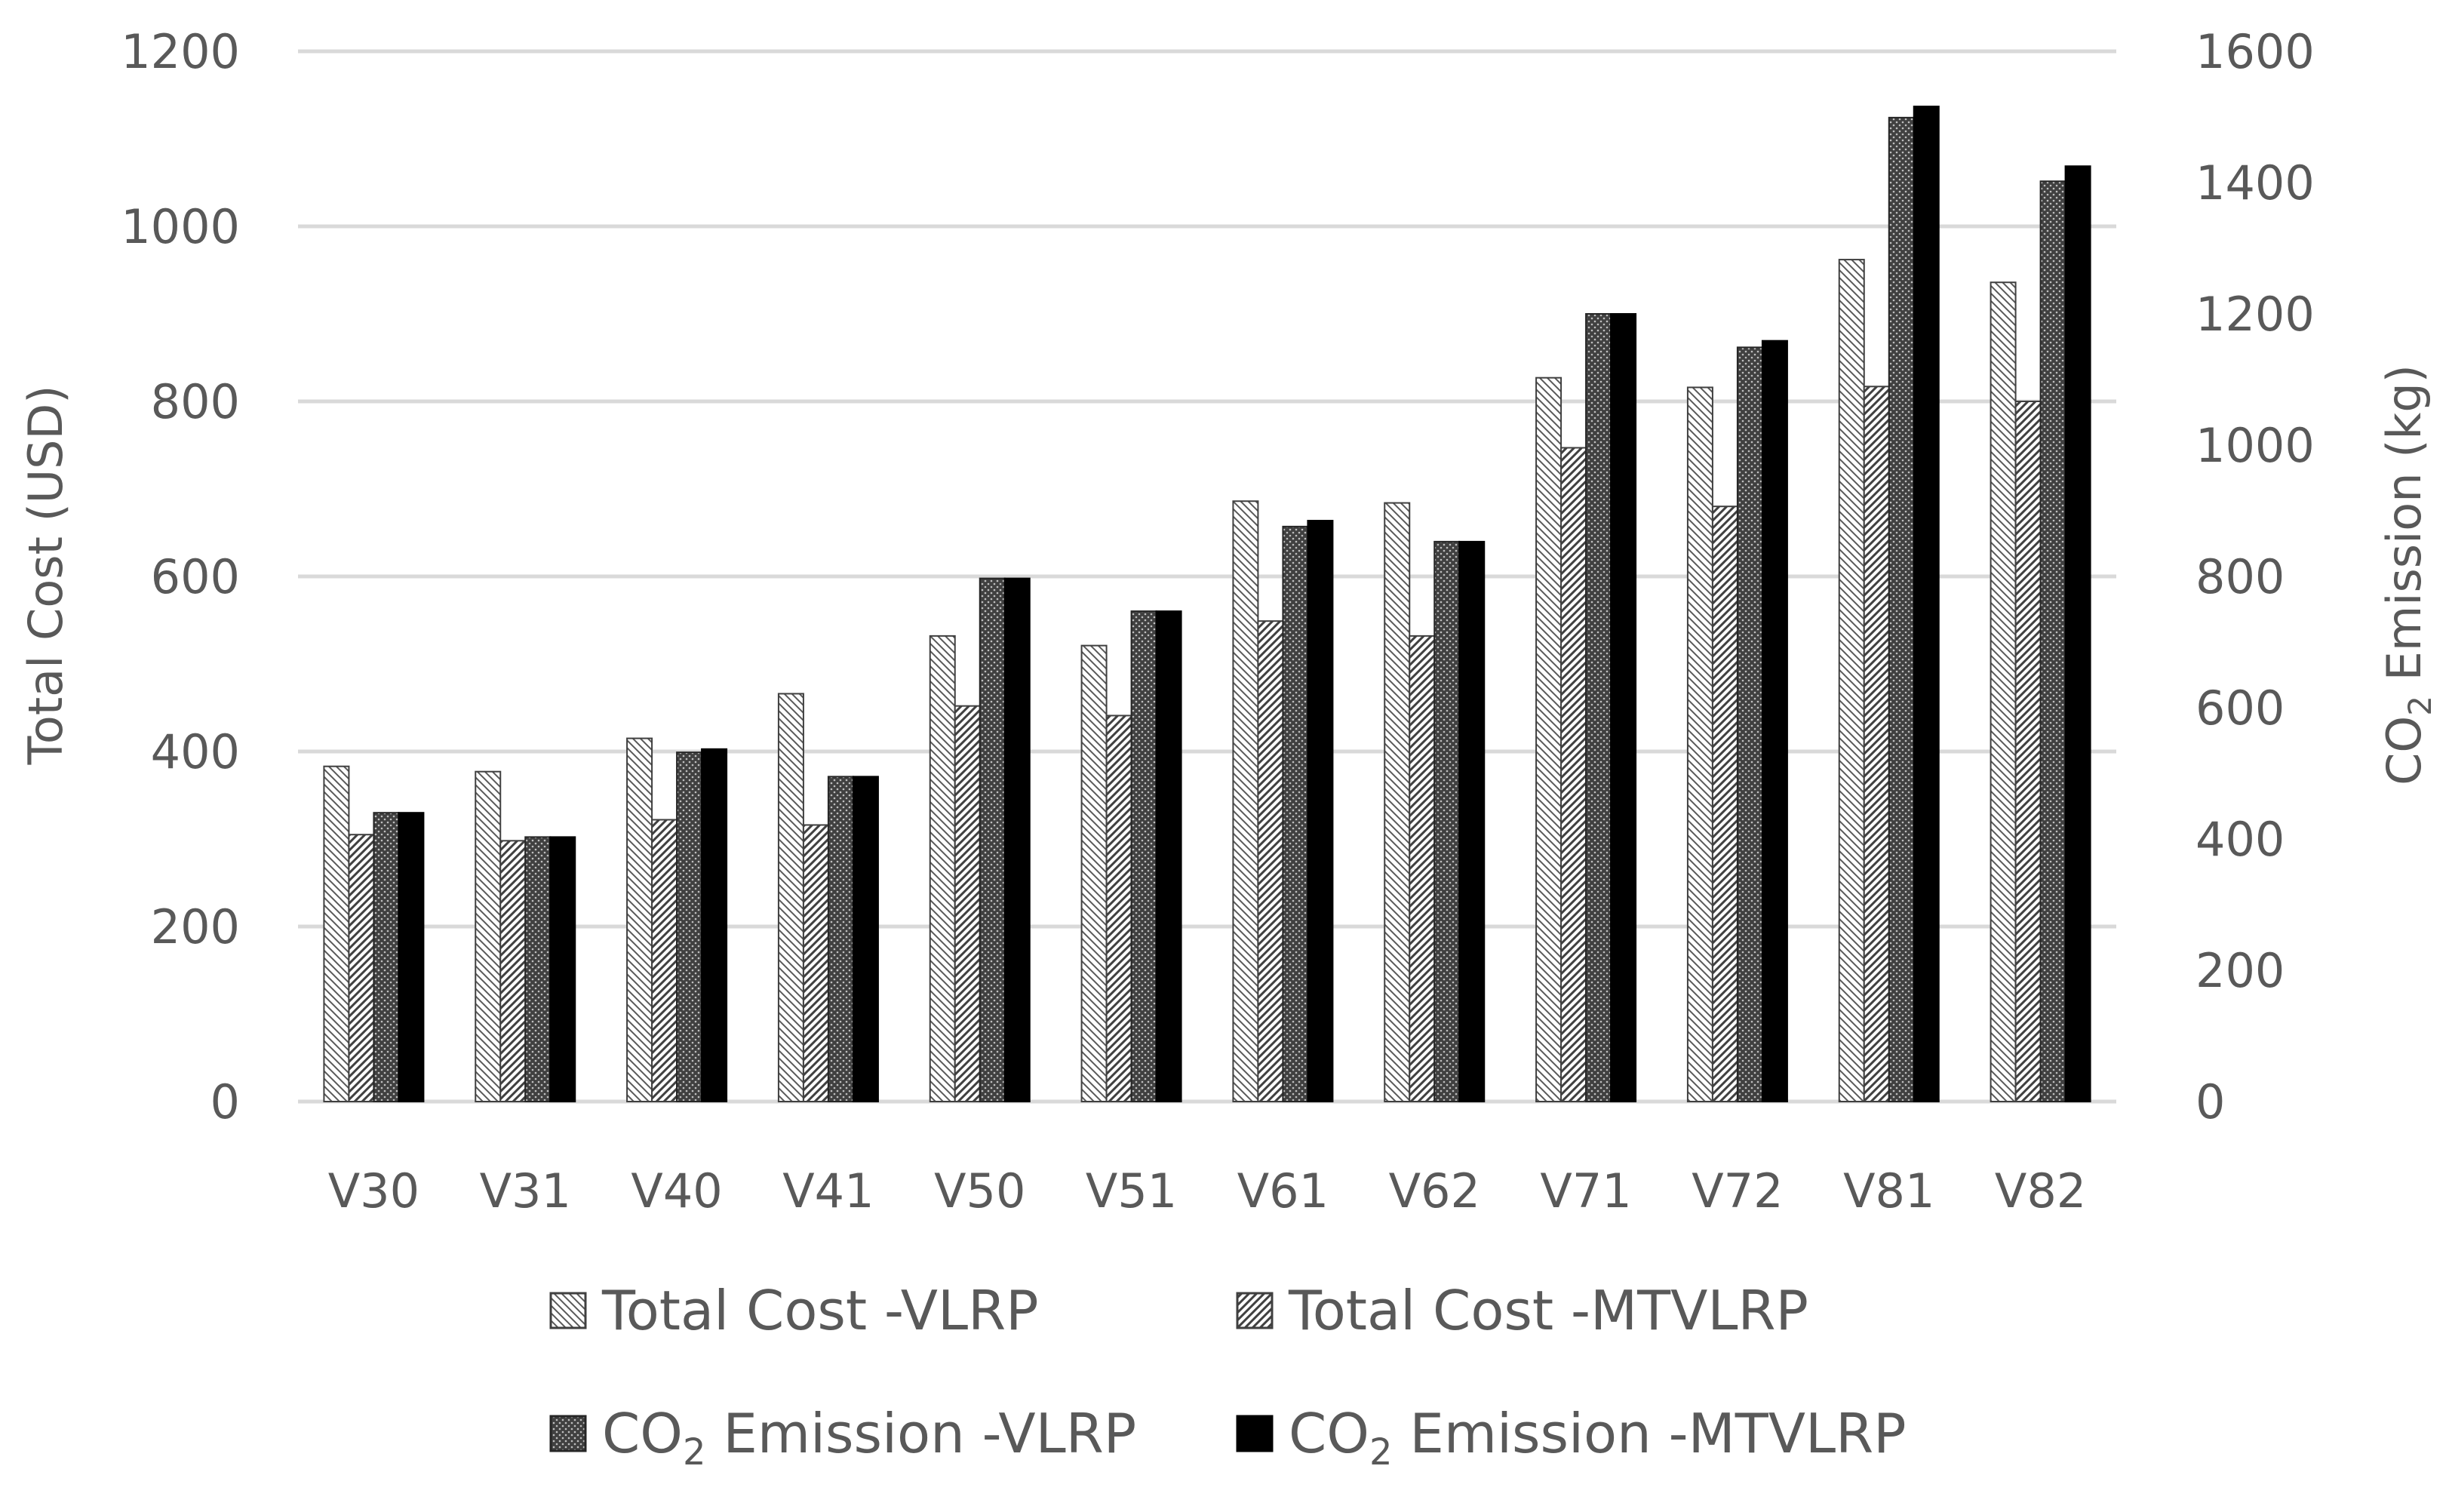 The width and height of the screenshot is (2449, 1512). What do you see at coordinates (2404, 530) in the screenshot?
I see `right-axis-title-rest: Emission (kg)` at bounding box center [2404, 530].